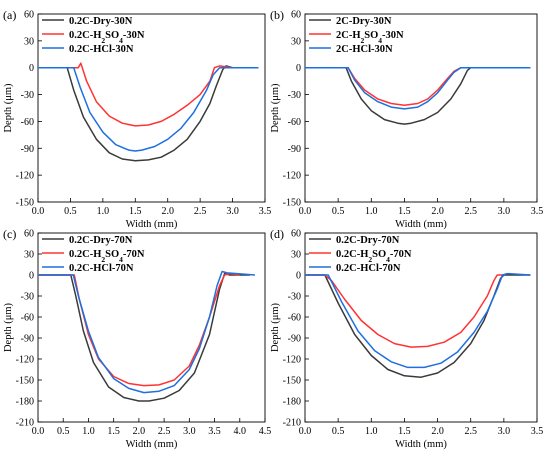 The height and width of the screenshot is (457, 550). I want to click on legend-label: 0.2C-Dry-70N, so click(101, 240).